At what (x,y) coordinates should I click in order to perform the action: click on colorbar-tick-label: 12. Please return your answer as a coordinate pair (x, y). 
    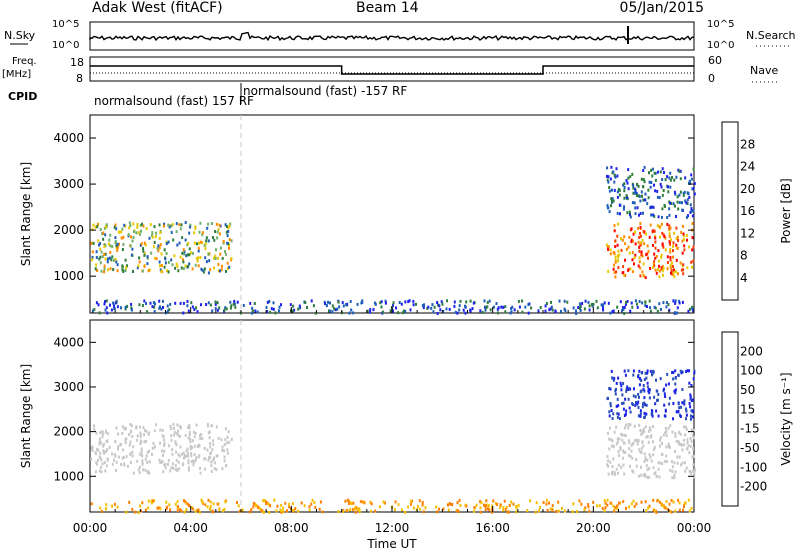
    Looking at the image, I should click on (747, 233).